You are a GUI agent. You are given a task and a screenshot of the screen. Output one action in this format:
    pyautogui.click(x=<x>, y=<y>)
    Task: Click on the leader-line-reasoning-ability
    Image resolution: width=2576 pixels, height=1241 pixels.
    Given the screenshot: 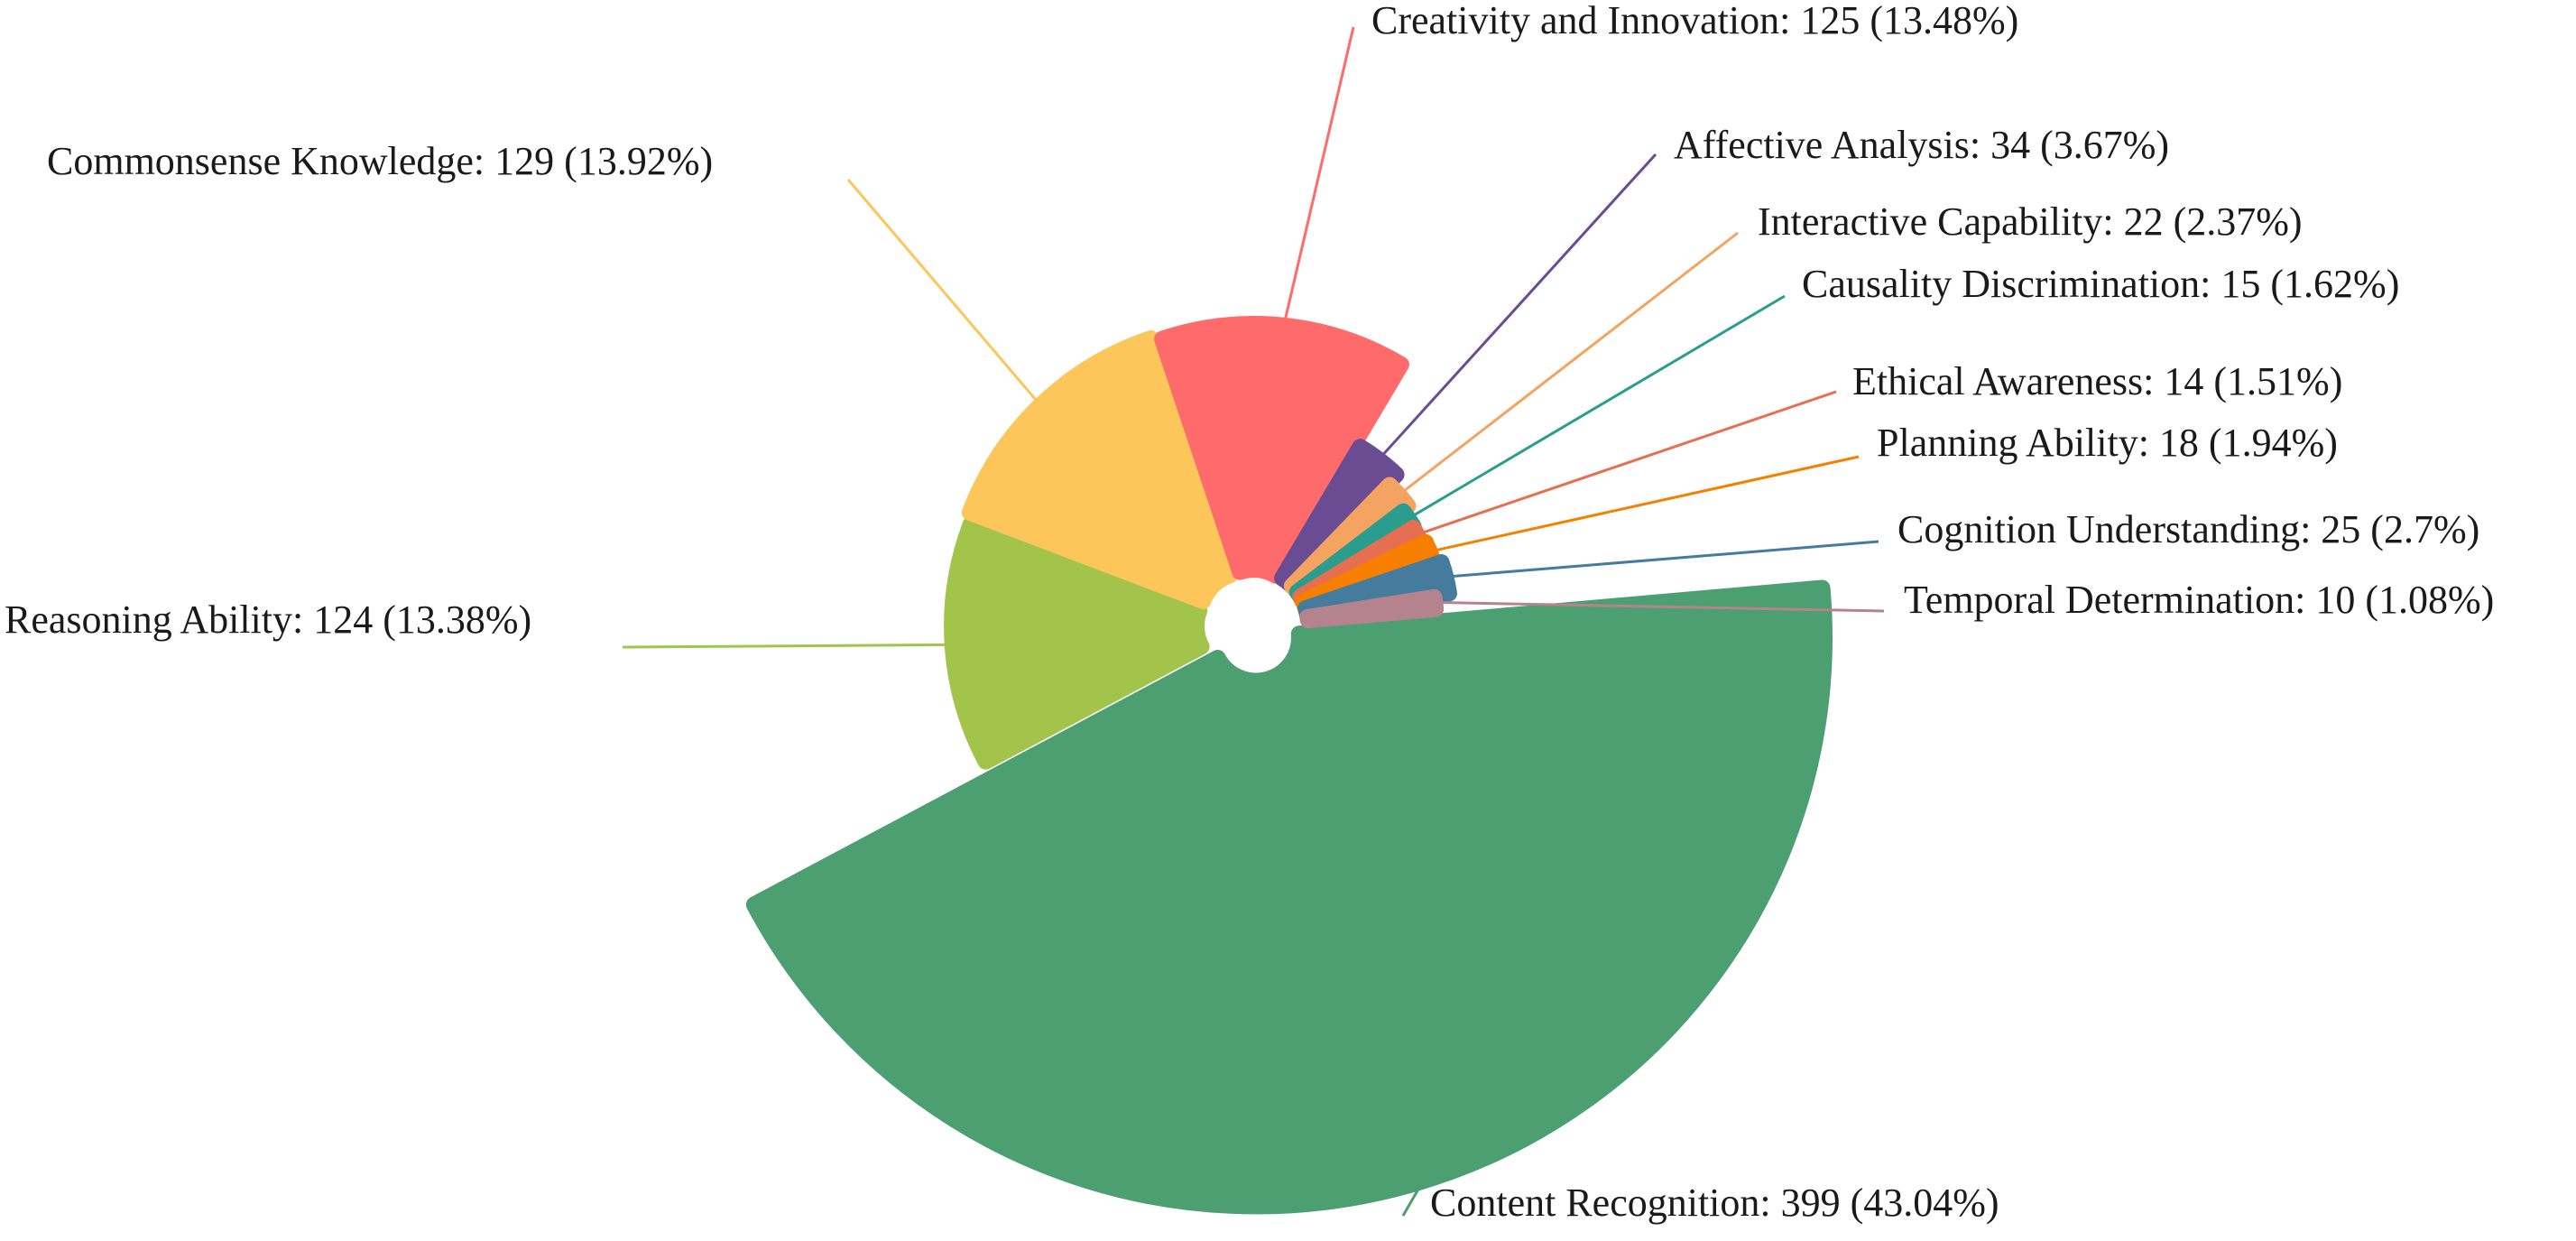 What is the action you would take?
    pyautogui.click(x=784, y=646)
    